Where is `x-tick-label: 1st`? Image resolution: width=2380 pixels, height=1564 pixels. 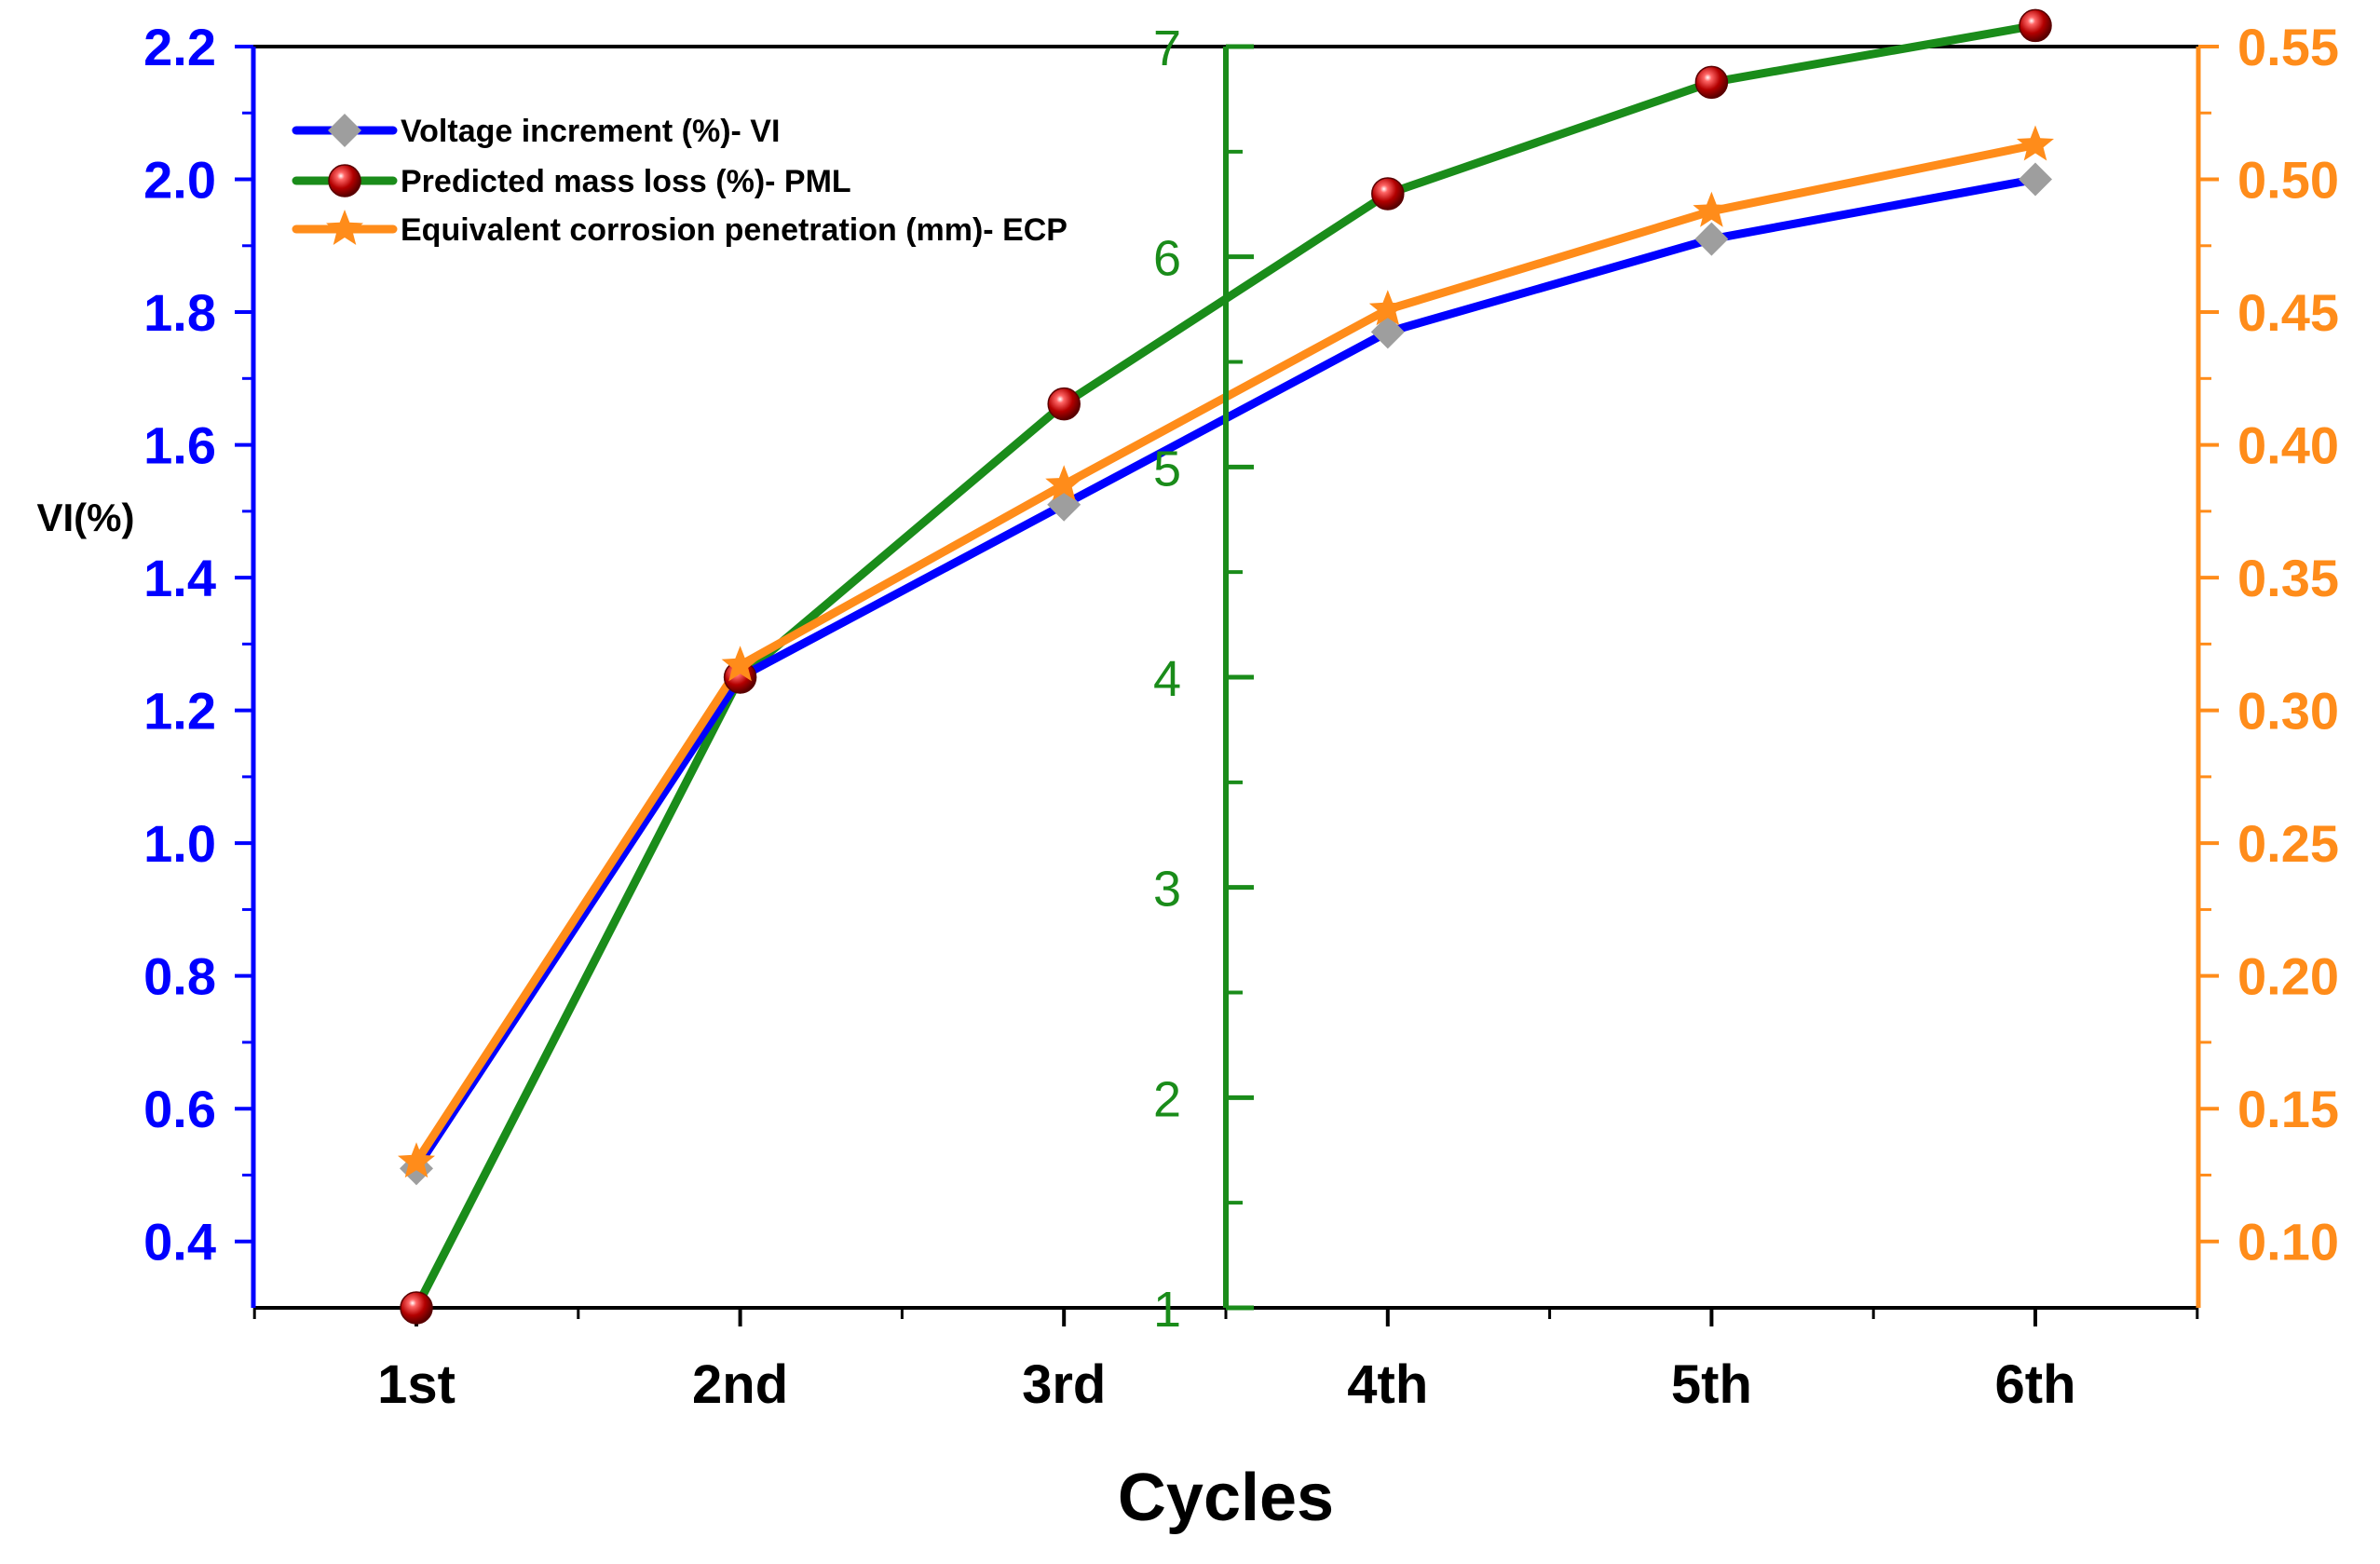 x-tick-label: 1st is located at coordinates (416, 1384).